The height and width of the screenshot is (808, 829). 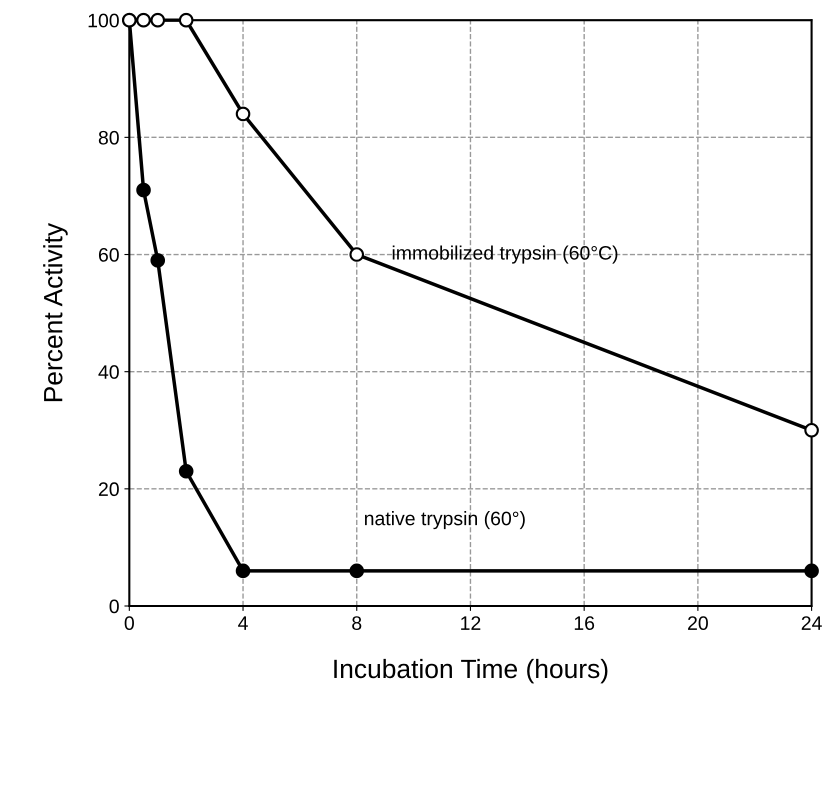 What do you see at coordinates (108, 255) in the screenshot?
I see `y-tick-label: 60` at bounding box center [108, 255].